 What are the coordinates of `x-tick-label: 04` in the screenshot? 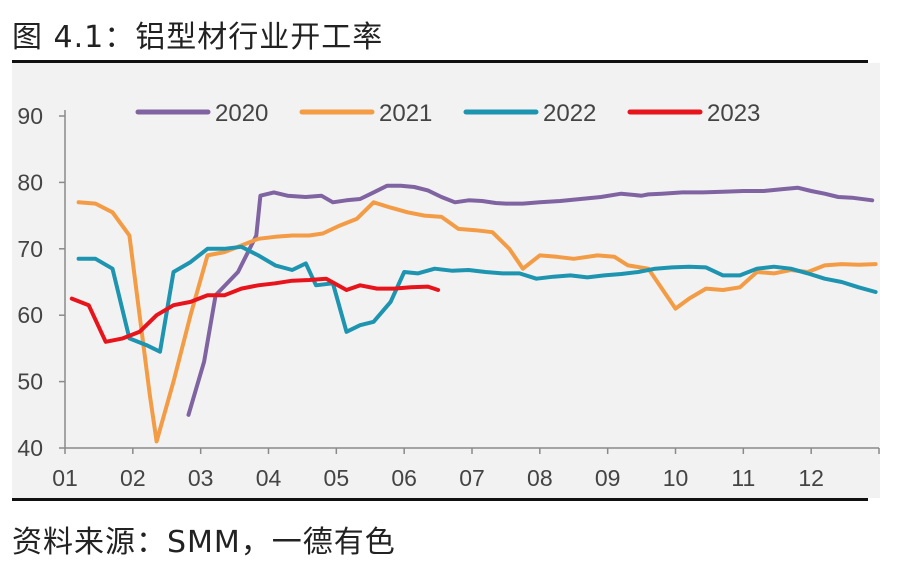 It's located at (269, 478).